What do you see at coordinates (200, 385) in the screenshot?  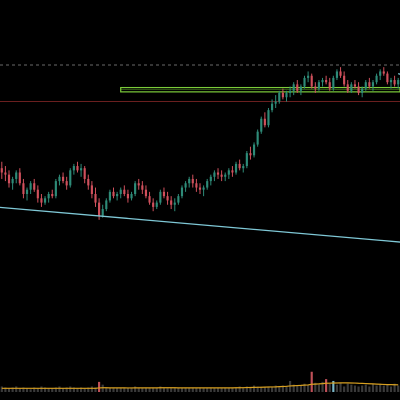 I see `volume-moving-average` at bounding box center [200, 385].